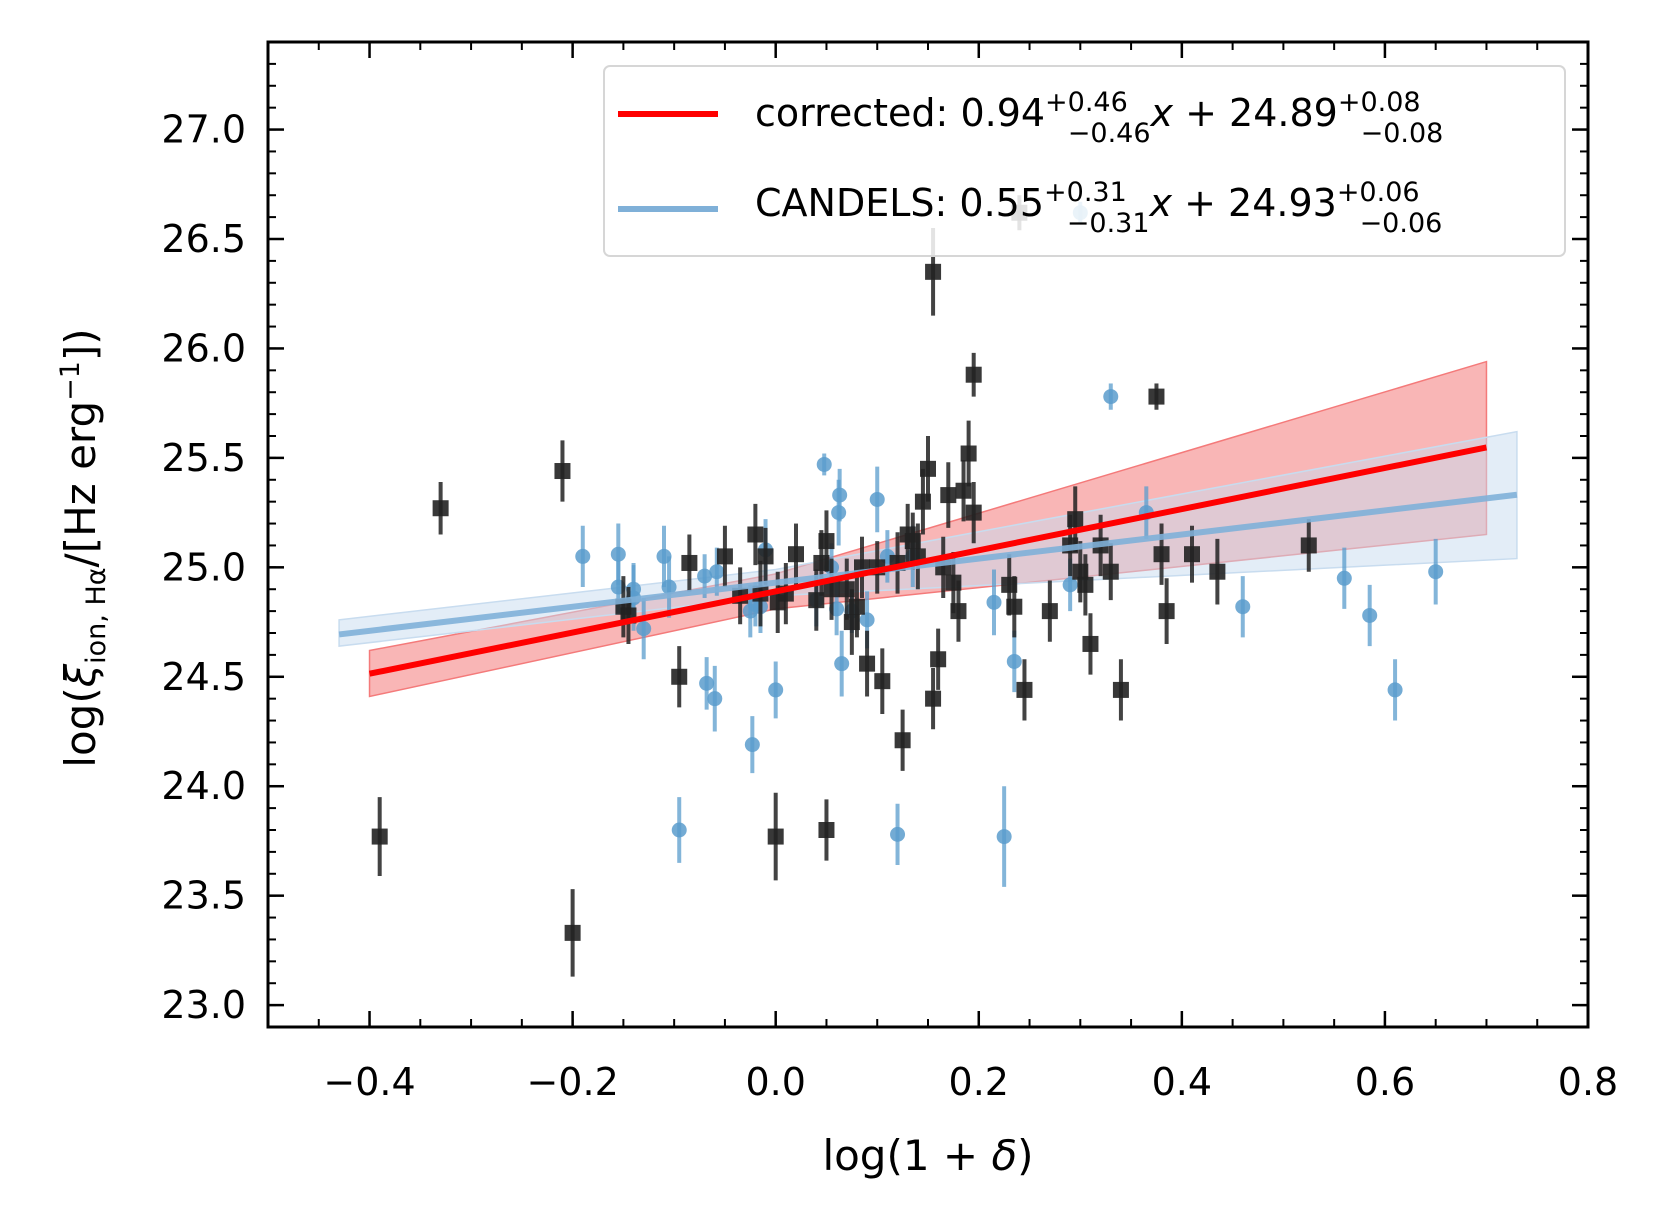 The height and width of the screenshot is (1219, 1663). What do you see at coordinates (203, 239) in the screenshot?
I see `y-tick-label: 26.5` at bounding box center [203, 239].